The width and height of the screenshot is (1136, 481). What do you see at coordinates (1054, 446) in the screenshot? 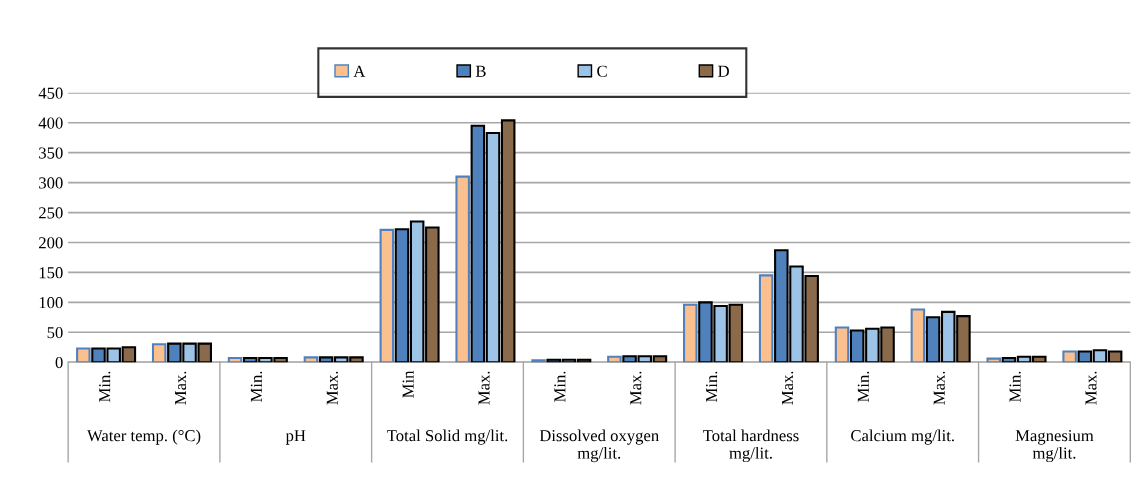
I see `text: Magnesium mg/lit.` at bounding box center [1054, 446].